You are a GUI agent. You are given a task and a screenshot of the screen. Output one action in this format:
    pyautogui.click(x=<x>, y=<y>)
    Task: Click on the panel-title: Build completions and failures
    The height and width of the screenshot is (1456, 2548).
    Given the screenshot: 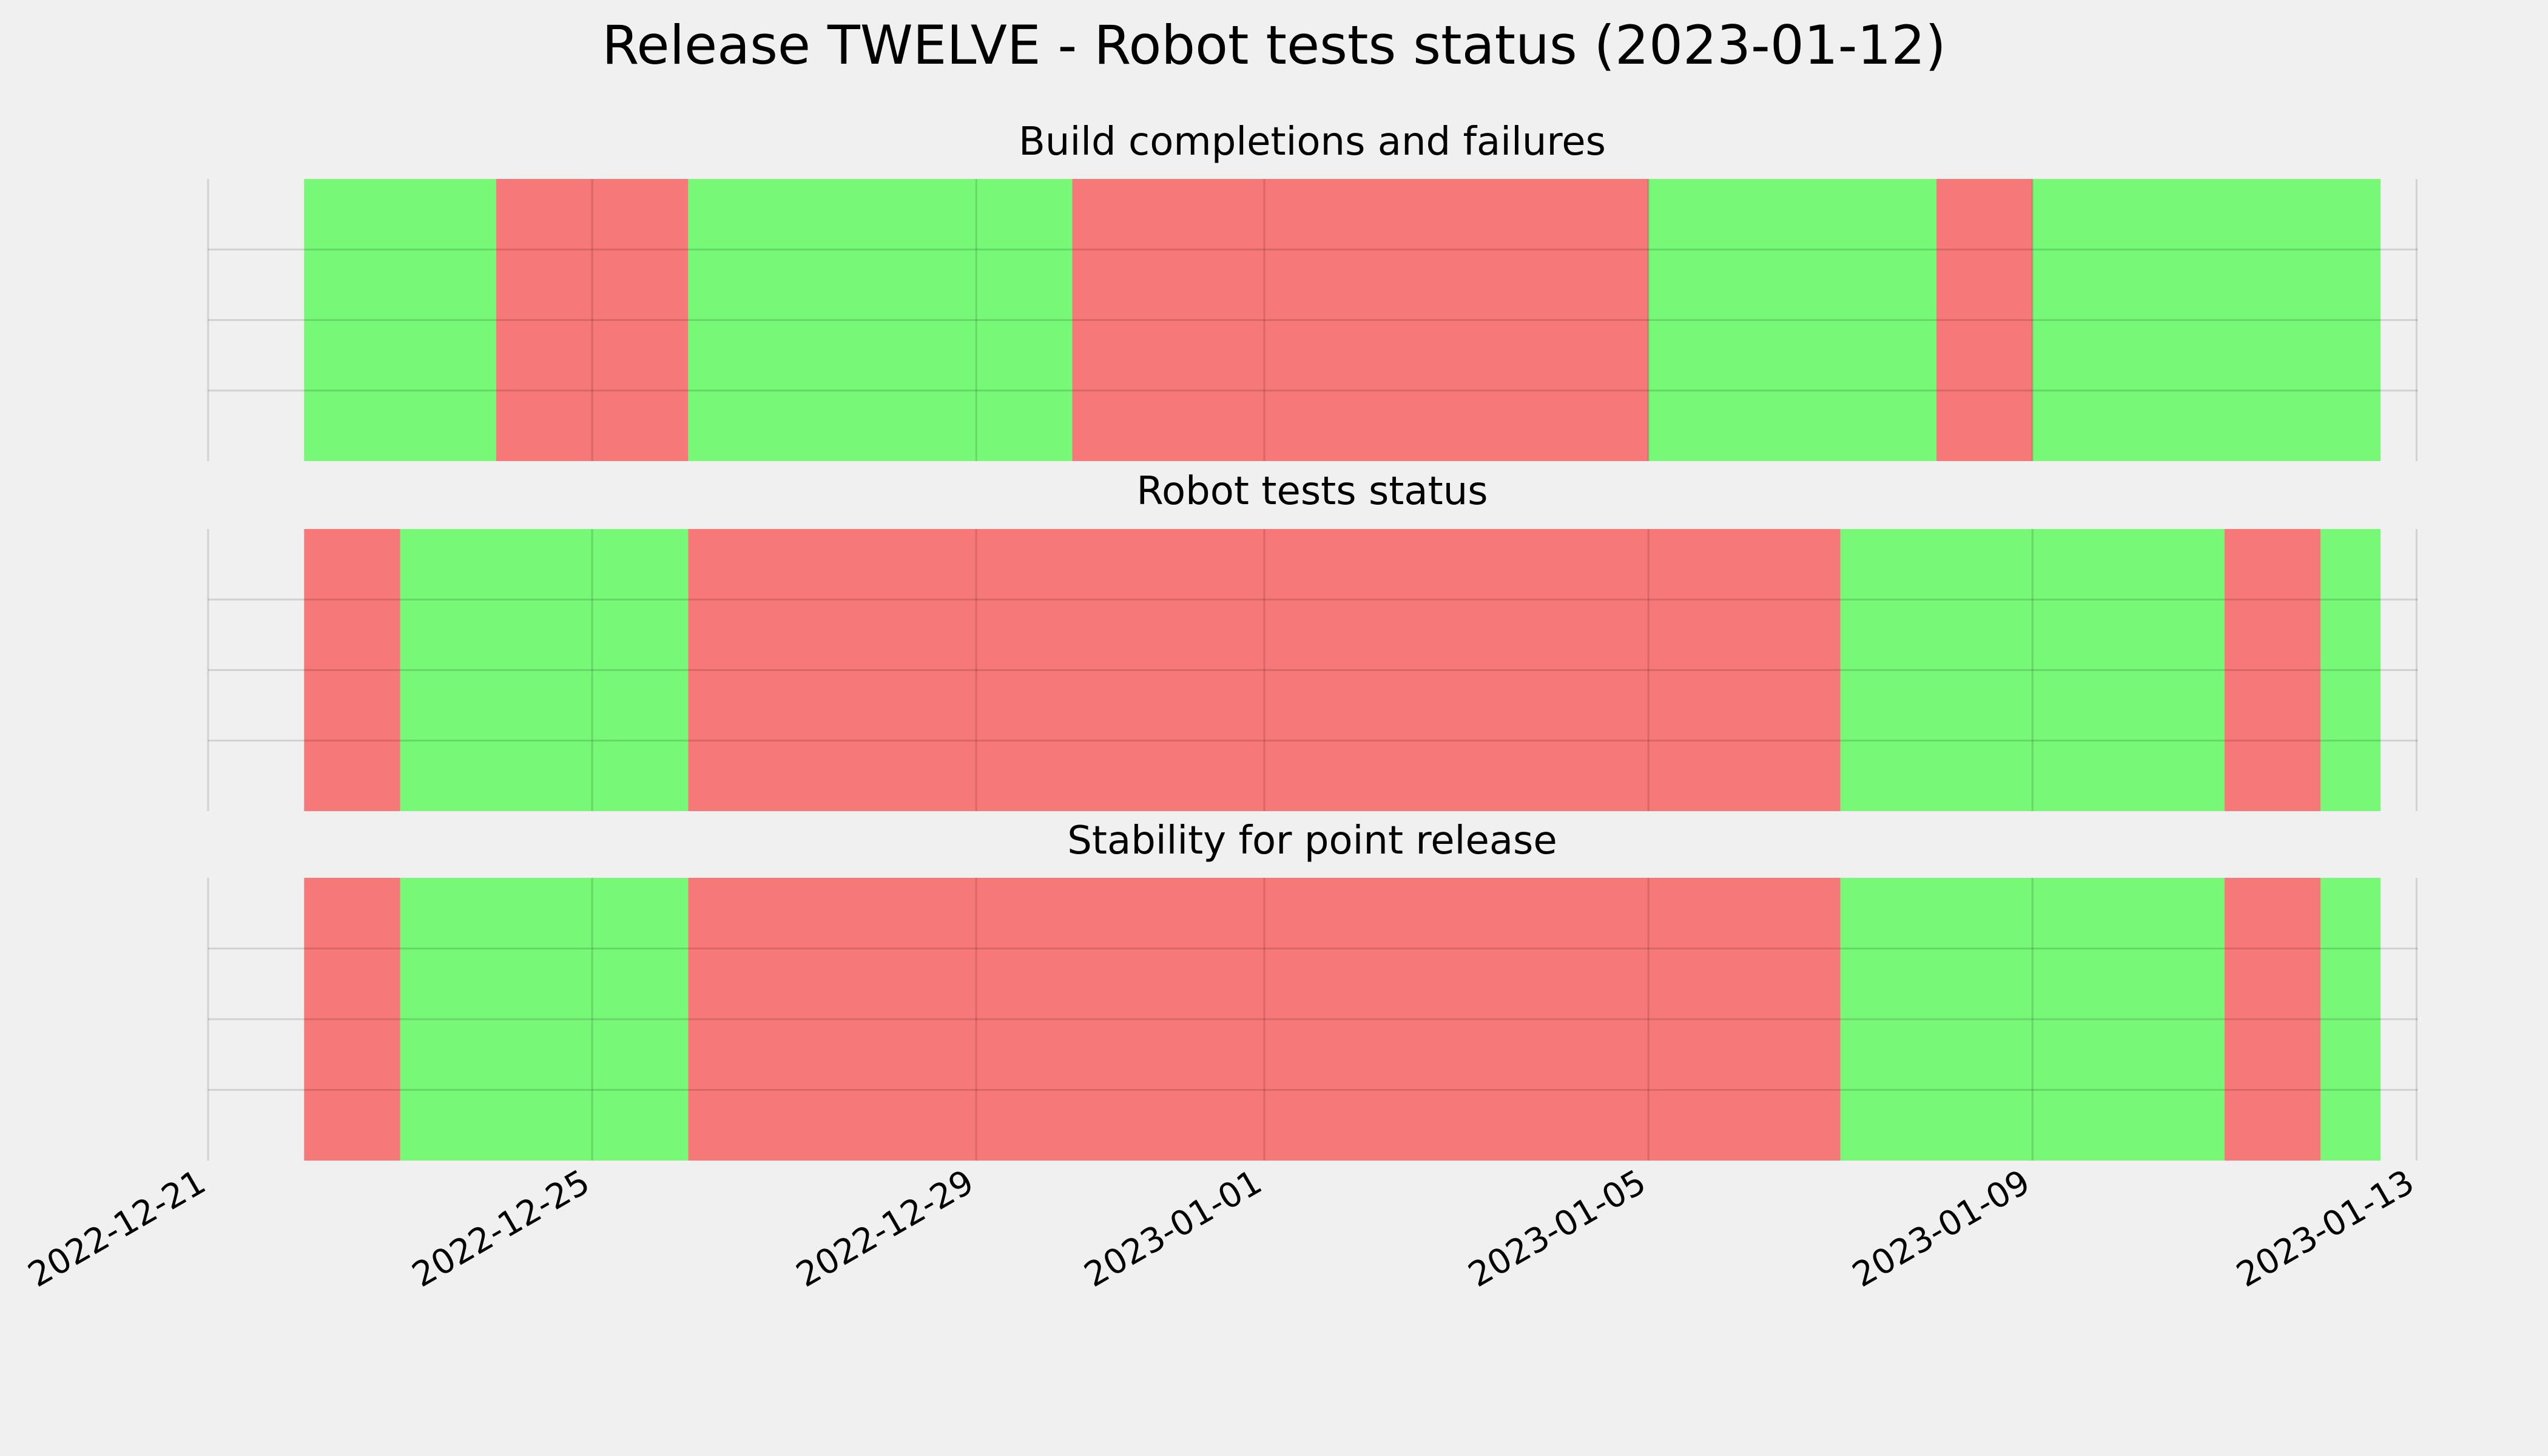 What is the action you would take?
    pyautogui.click(x=1312, y=142)
    